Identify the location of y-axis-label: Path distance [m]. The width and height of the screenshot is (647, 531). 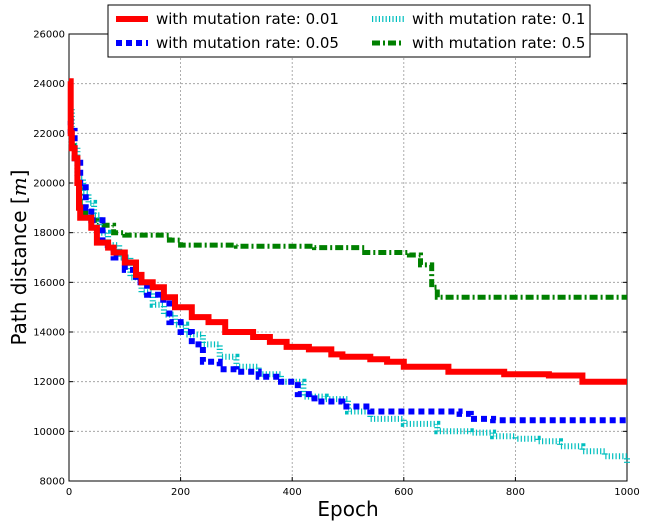
(19, 258).